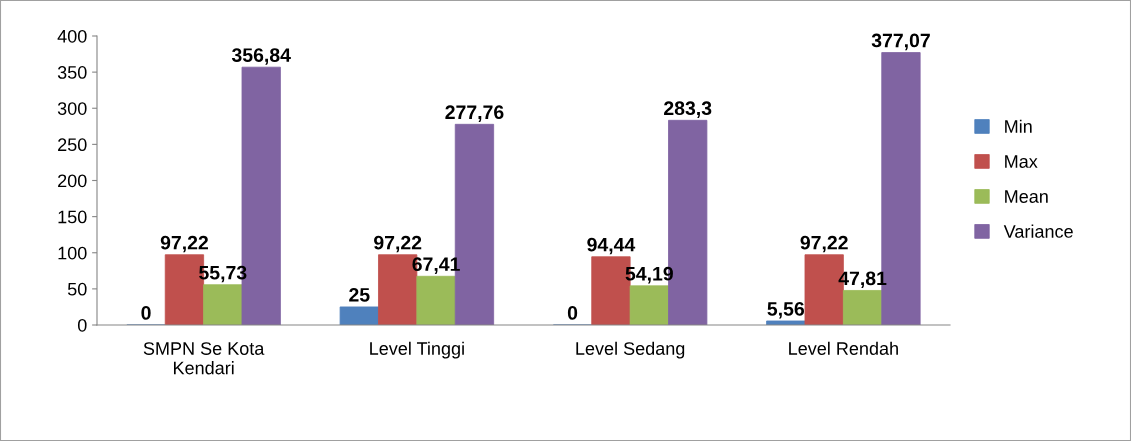 Image resolution: width=1131 pixels, height=441 pixels. What do you see at coordinates (611, 246) in the screenshot?
I see `data-label: 94,44` at bounding box center [611, 246].